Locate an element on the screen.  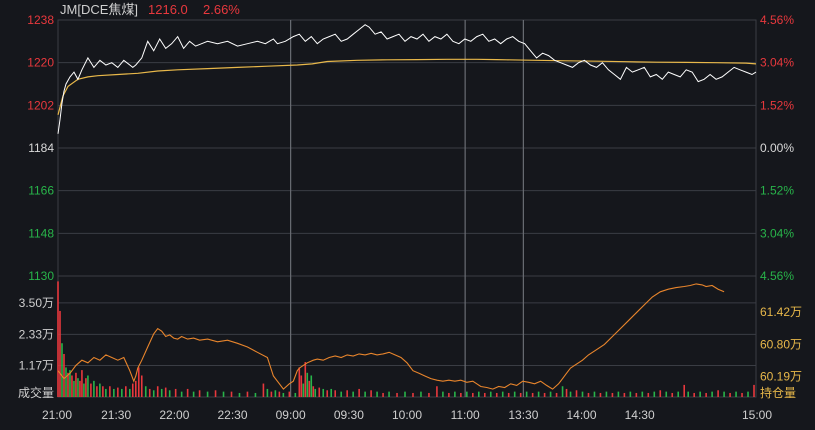
price-tick-label-left: 1202 is located at coordinates (40, 105).